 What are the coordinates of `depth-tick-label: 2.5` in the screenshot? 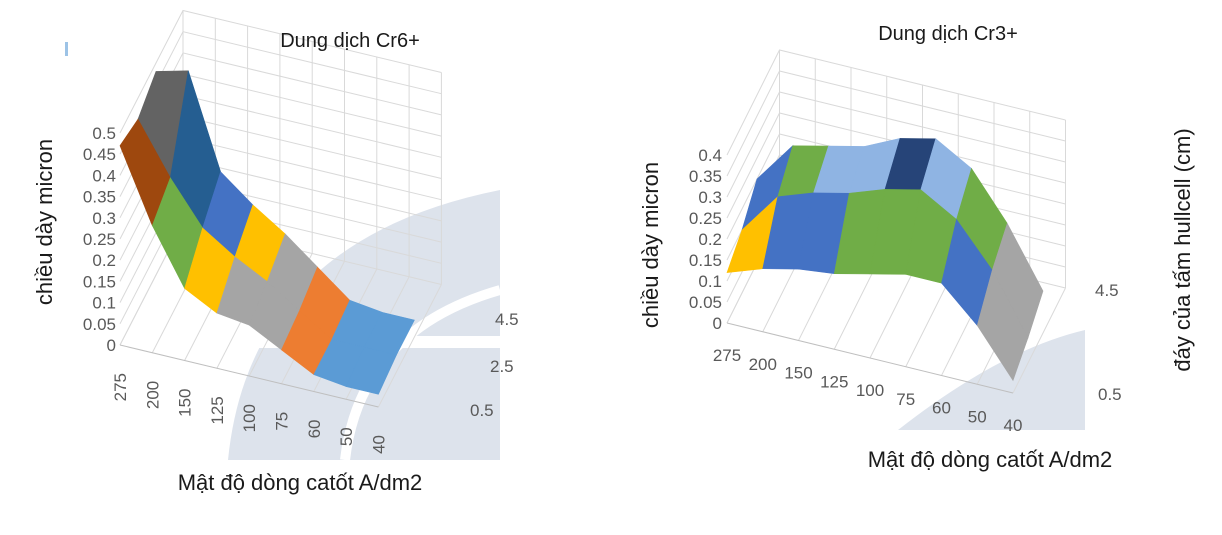 It's located at (502, 366).